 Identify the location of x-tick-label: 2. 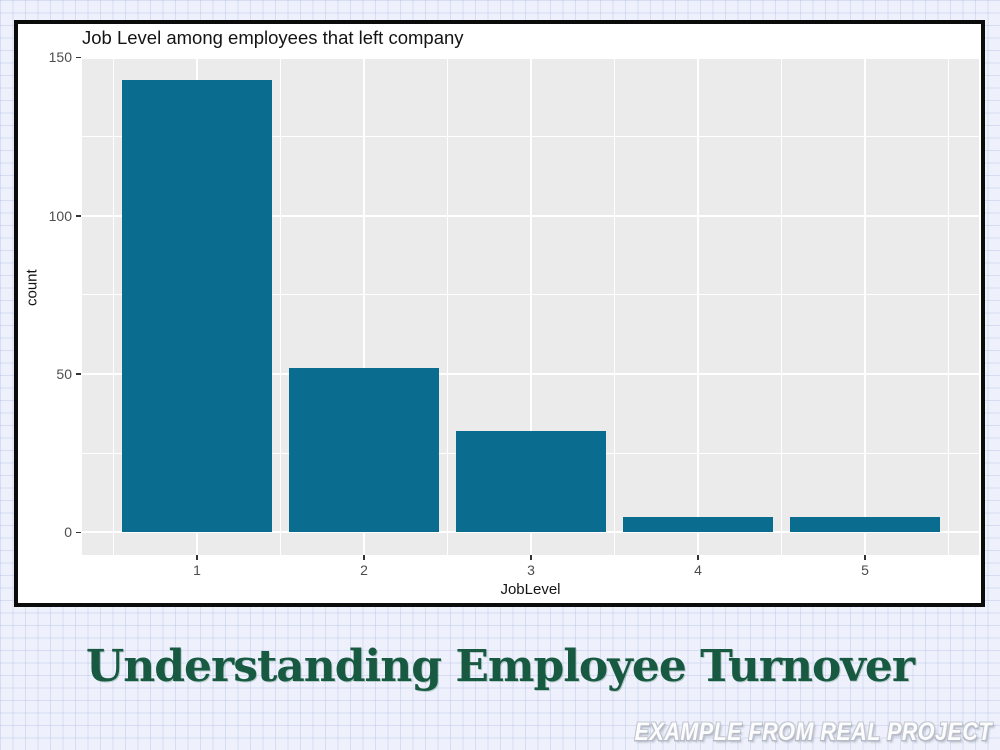
(364, 570).